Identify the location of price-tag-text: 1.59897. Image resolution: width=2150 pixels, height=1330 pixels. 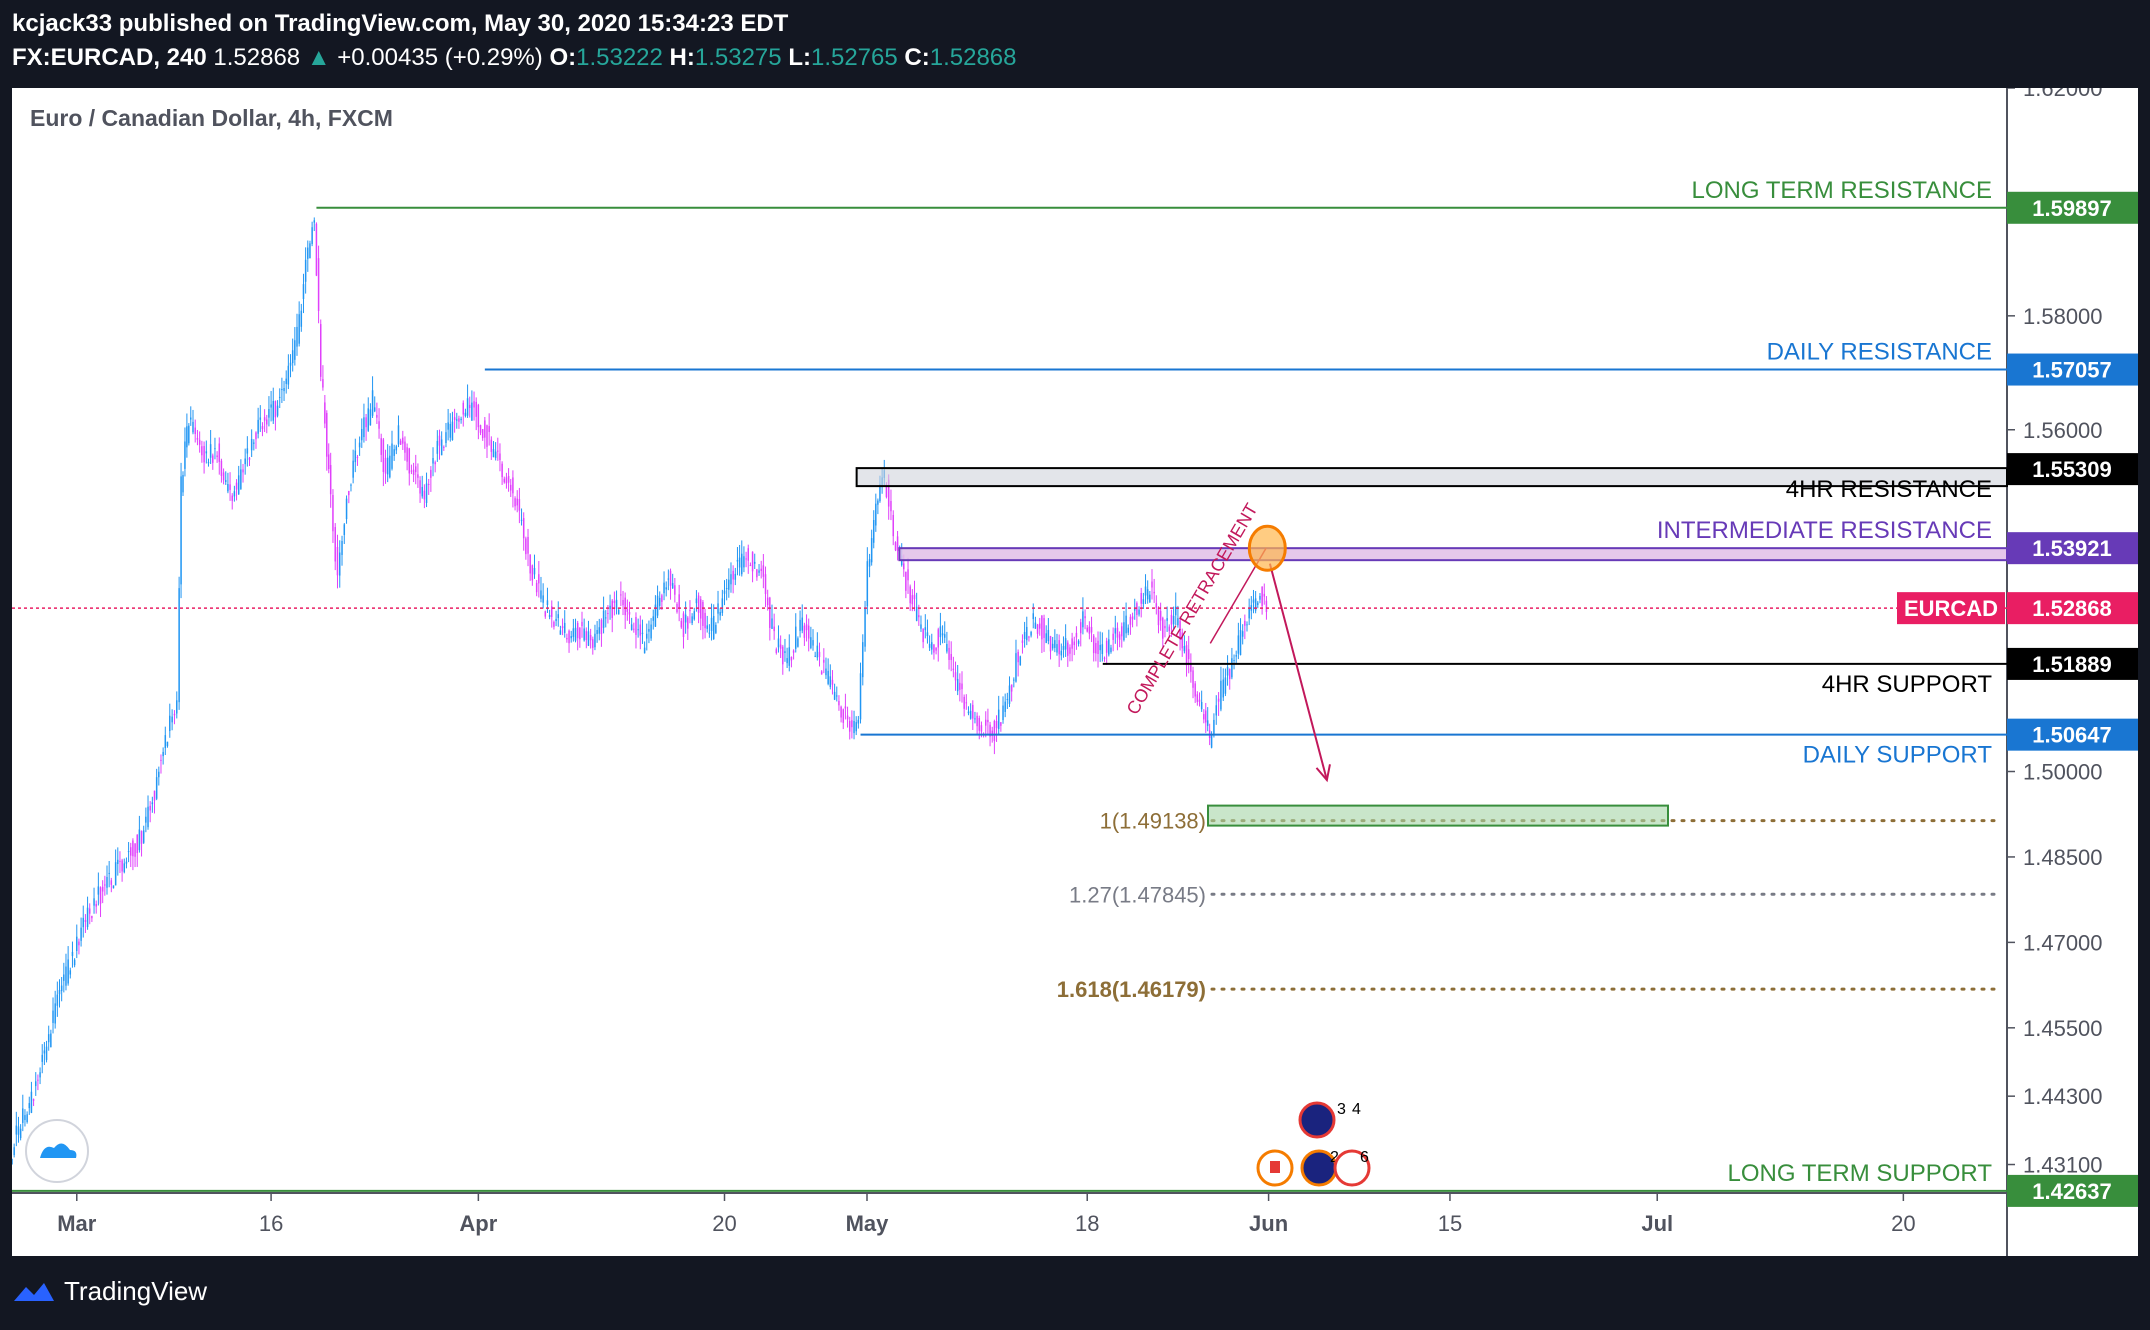
(2072, 208).